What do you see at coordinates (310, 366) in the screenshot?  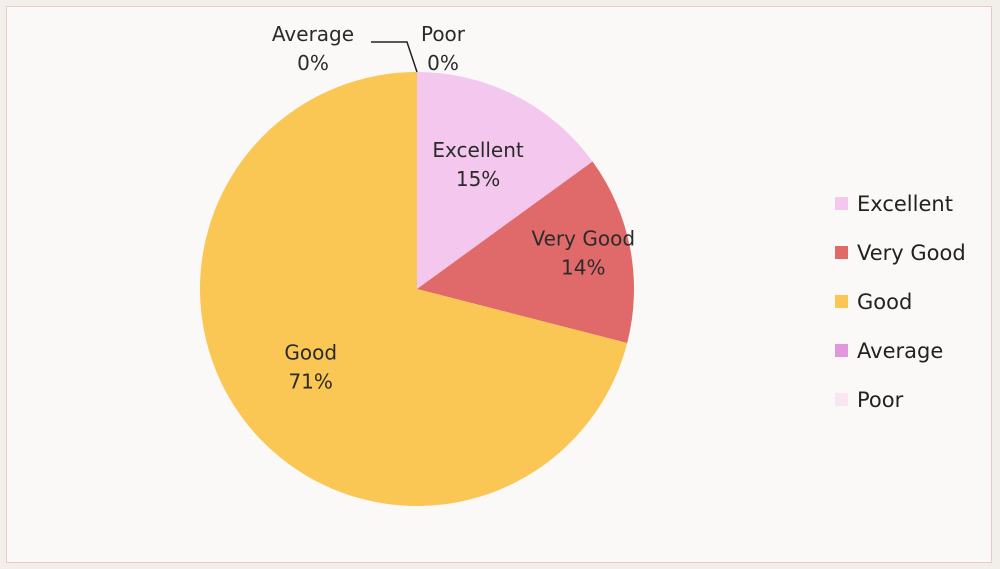 I see `slice-label-good: Good 71%` at bounding box center [310, 366].